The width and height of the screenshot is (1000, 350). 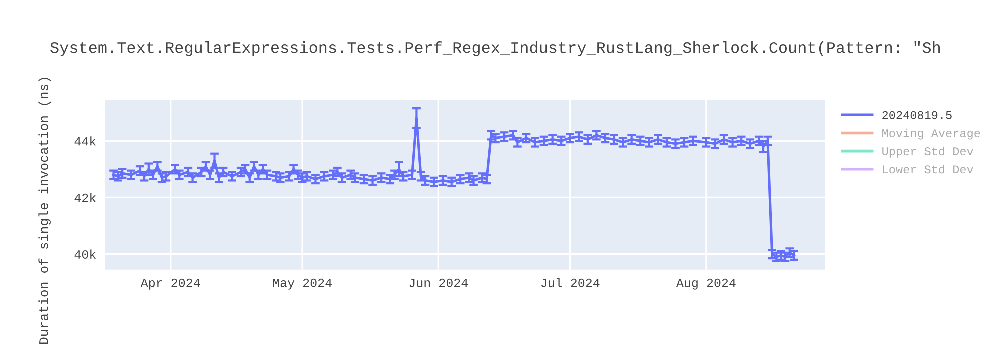 I want to click on y-tick-label: 40k, so click(x=85, y=254).